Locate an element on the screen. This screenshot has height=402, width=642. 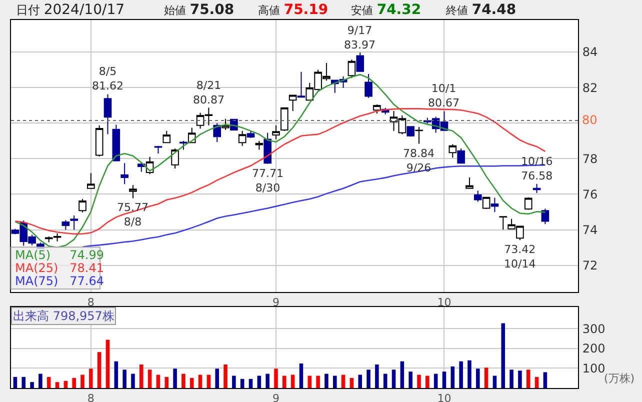
annotation: 10/1 80.67 is located at coordinates (444, 96).